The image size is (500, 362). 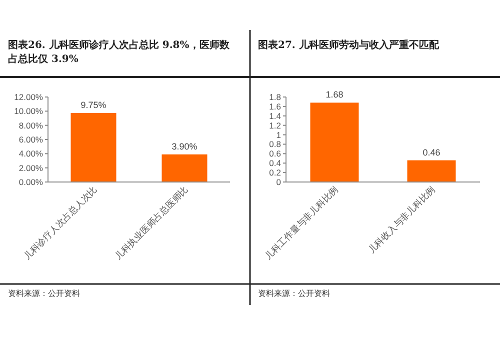 What do you see at coordinates (31, 153) in the screenshot?
I see `y-tick-label: 4.00%` at bounding box center [31, 153].